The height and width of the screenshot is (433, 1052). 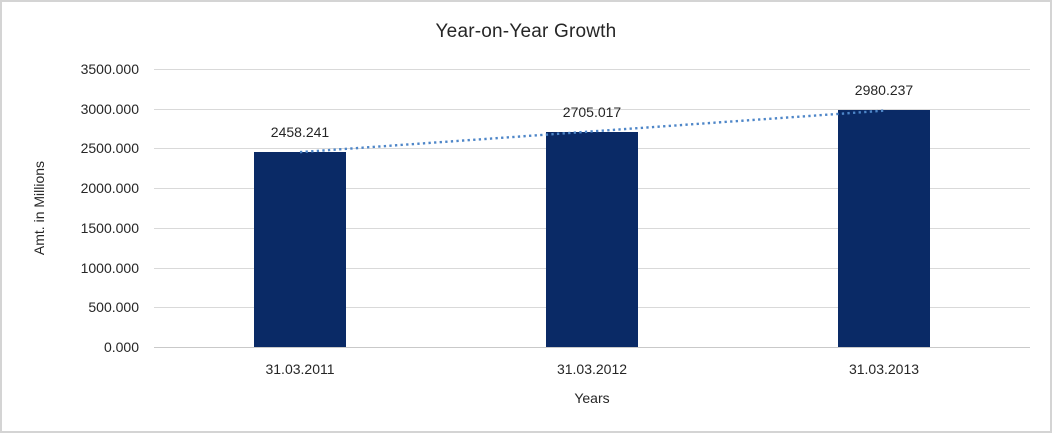 I want to click on y-tick-label: 3500.000, so click(x=109, y=69).